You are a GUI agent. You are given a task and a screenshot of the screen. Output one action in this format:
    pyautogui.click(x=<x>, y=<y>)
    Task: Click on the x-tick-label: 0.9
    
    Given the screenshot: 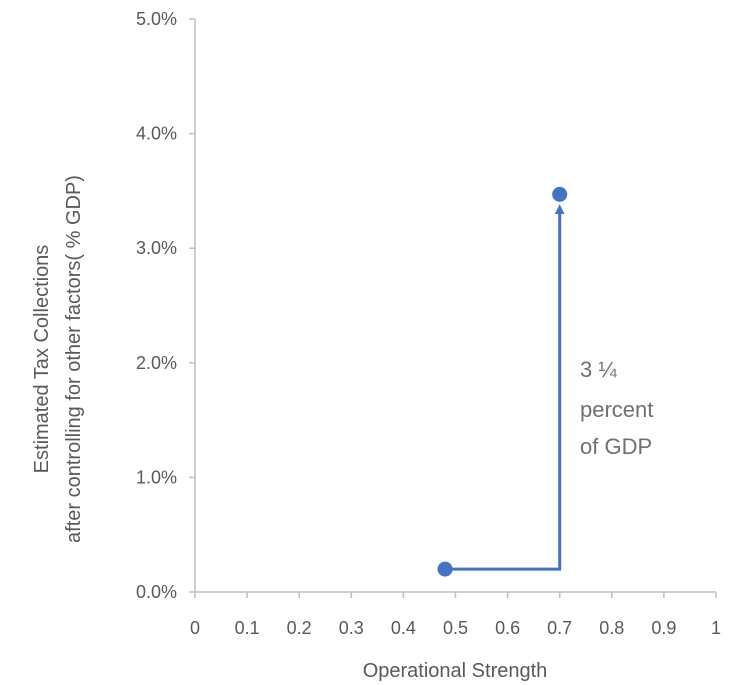 What is the action you would take?
    pyautogui.click(x=663, y=628)
    